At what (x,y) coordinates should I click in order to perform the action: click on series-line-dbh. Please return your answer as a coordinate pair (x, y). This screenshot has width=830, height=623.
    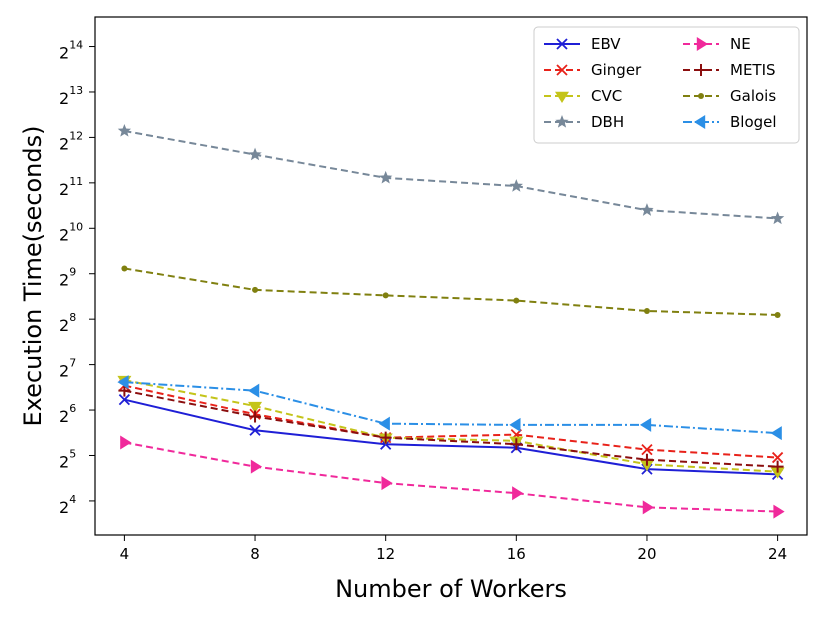
    Looking at the image, I should click on (451, 174).